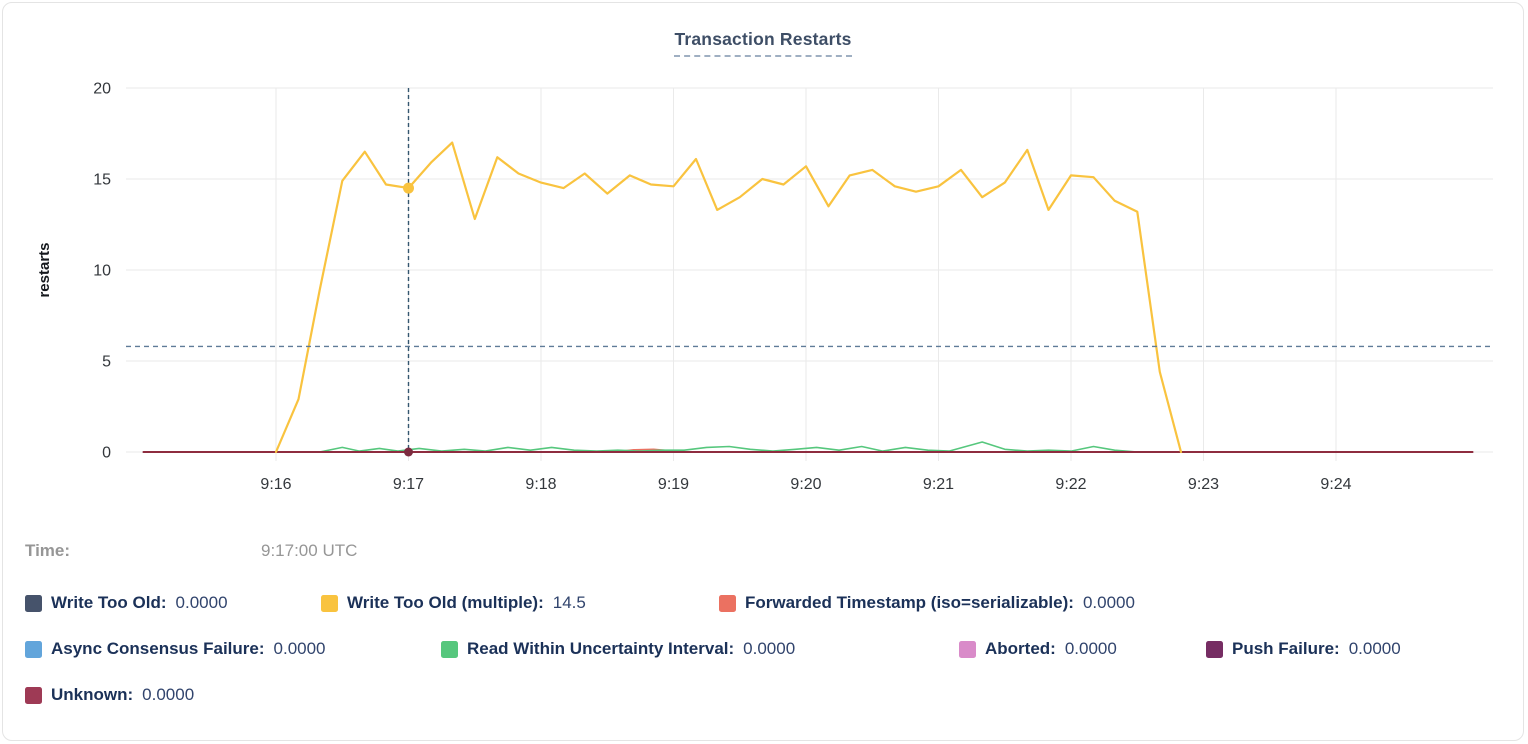 The height and width of the screenshot is (744, 1528). I want to click on legend-label: Aborted:, so click(1020, 648).